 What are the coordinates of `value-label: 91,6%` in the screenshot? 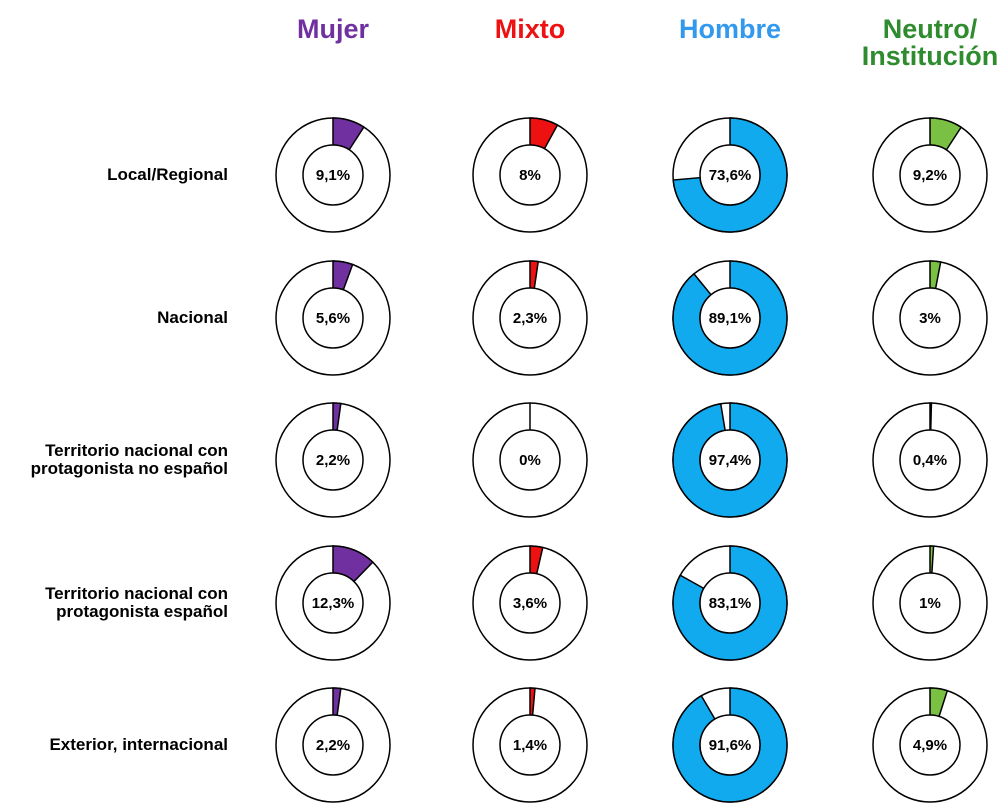 It's located at (730, 745).